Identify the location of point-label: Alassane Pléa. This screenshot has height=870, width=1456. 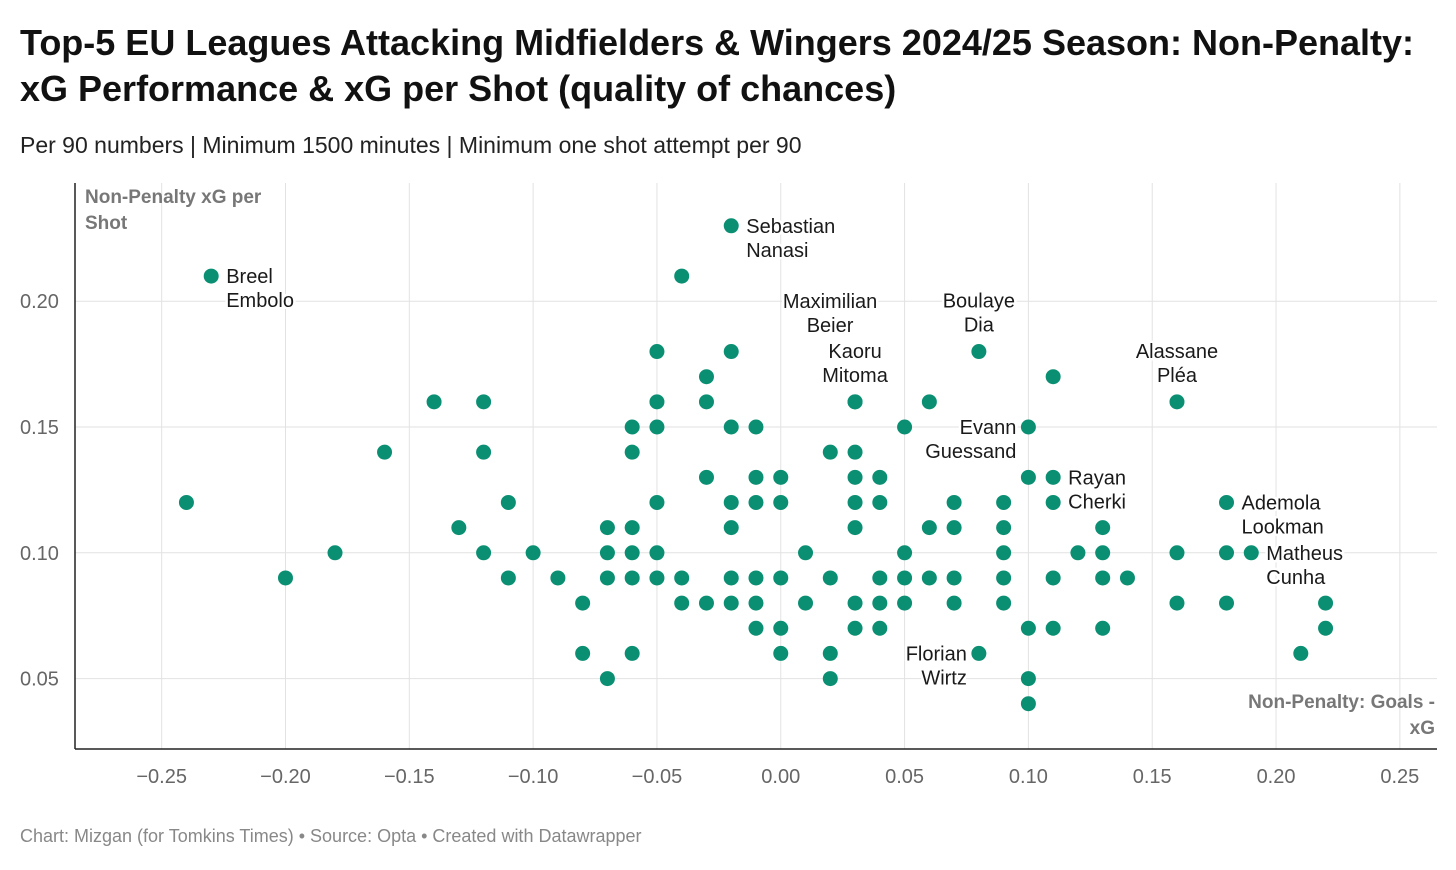
(1177, 364).